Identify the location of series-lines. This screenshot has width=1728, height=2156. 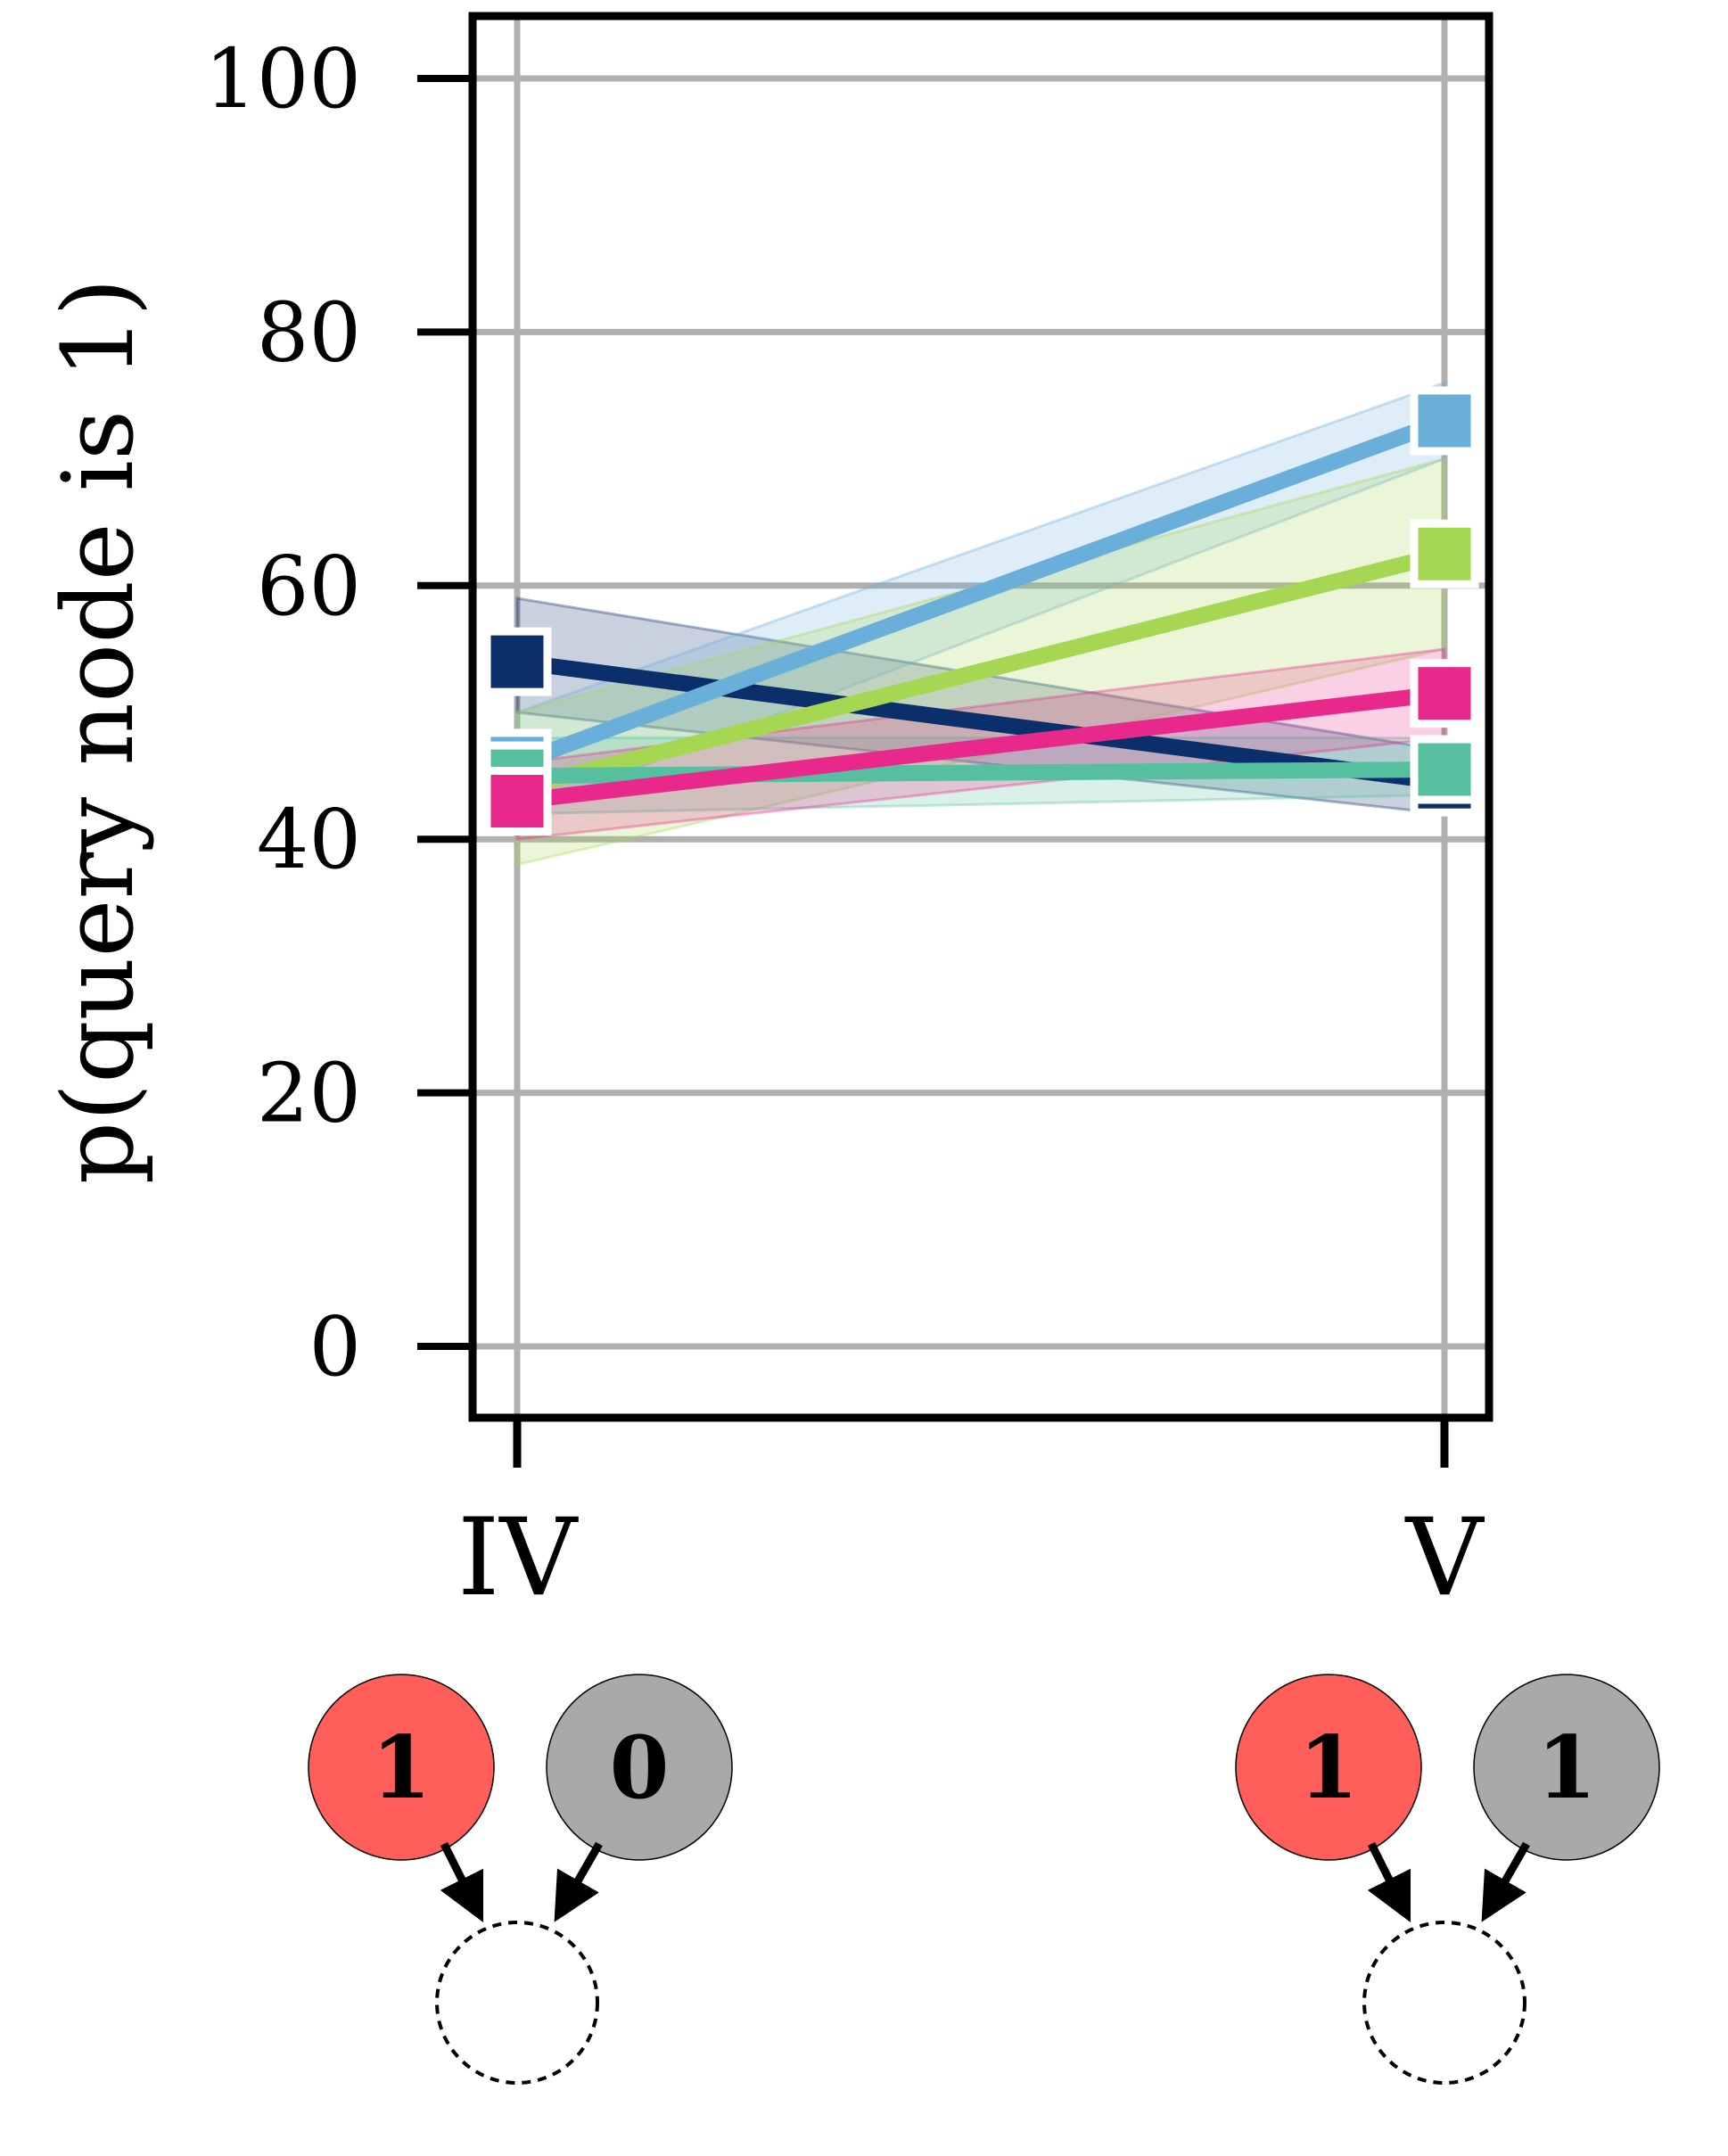
(981, 611).